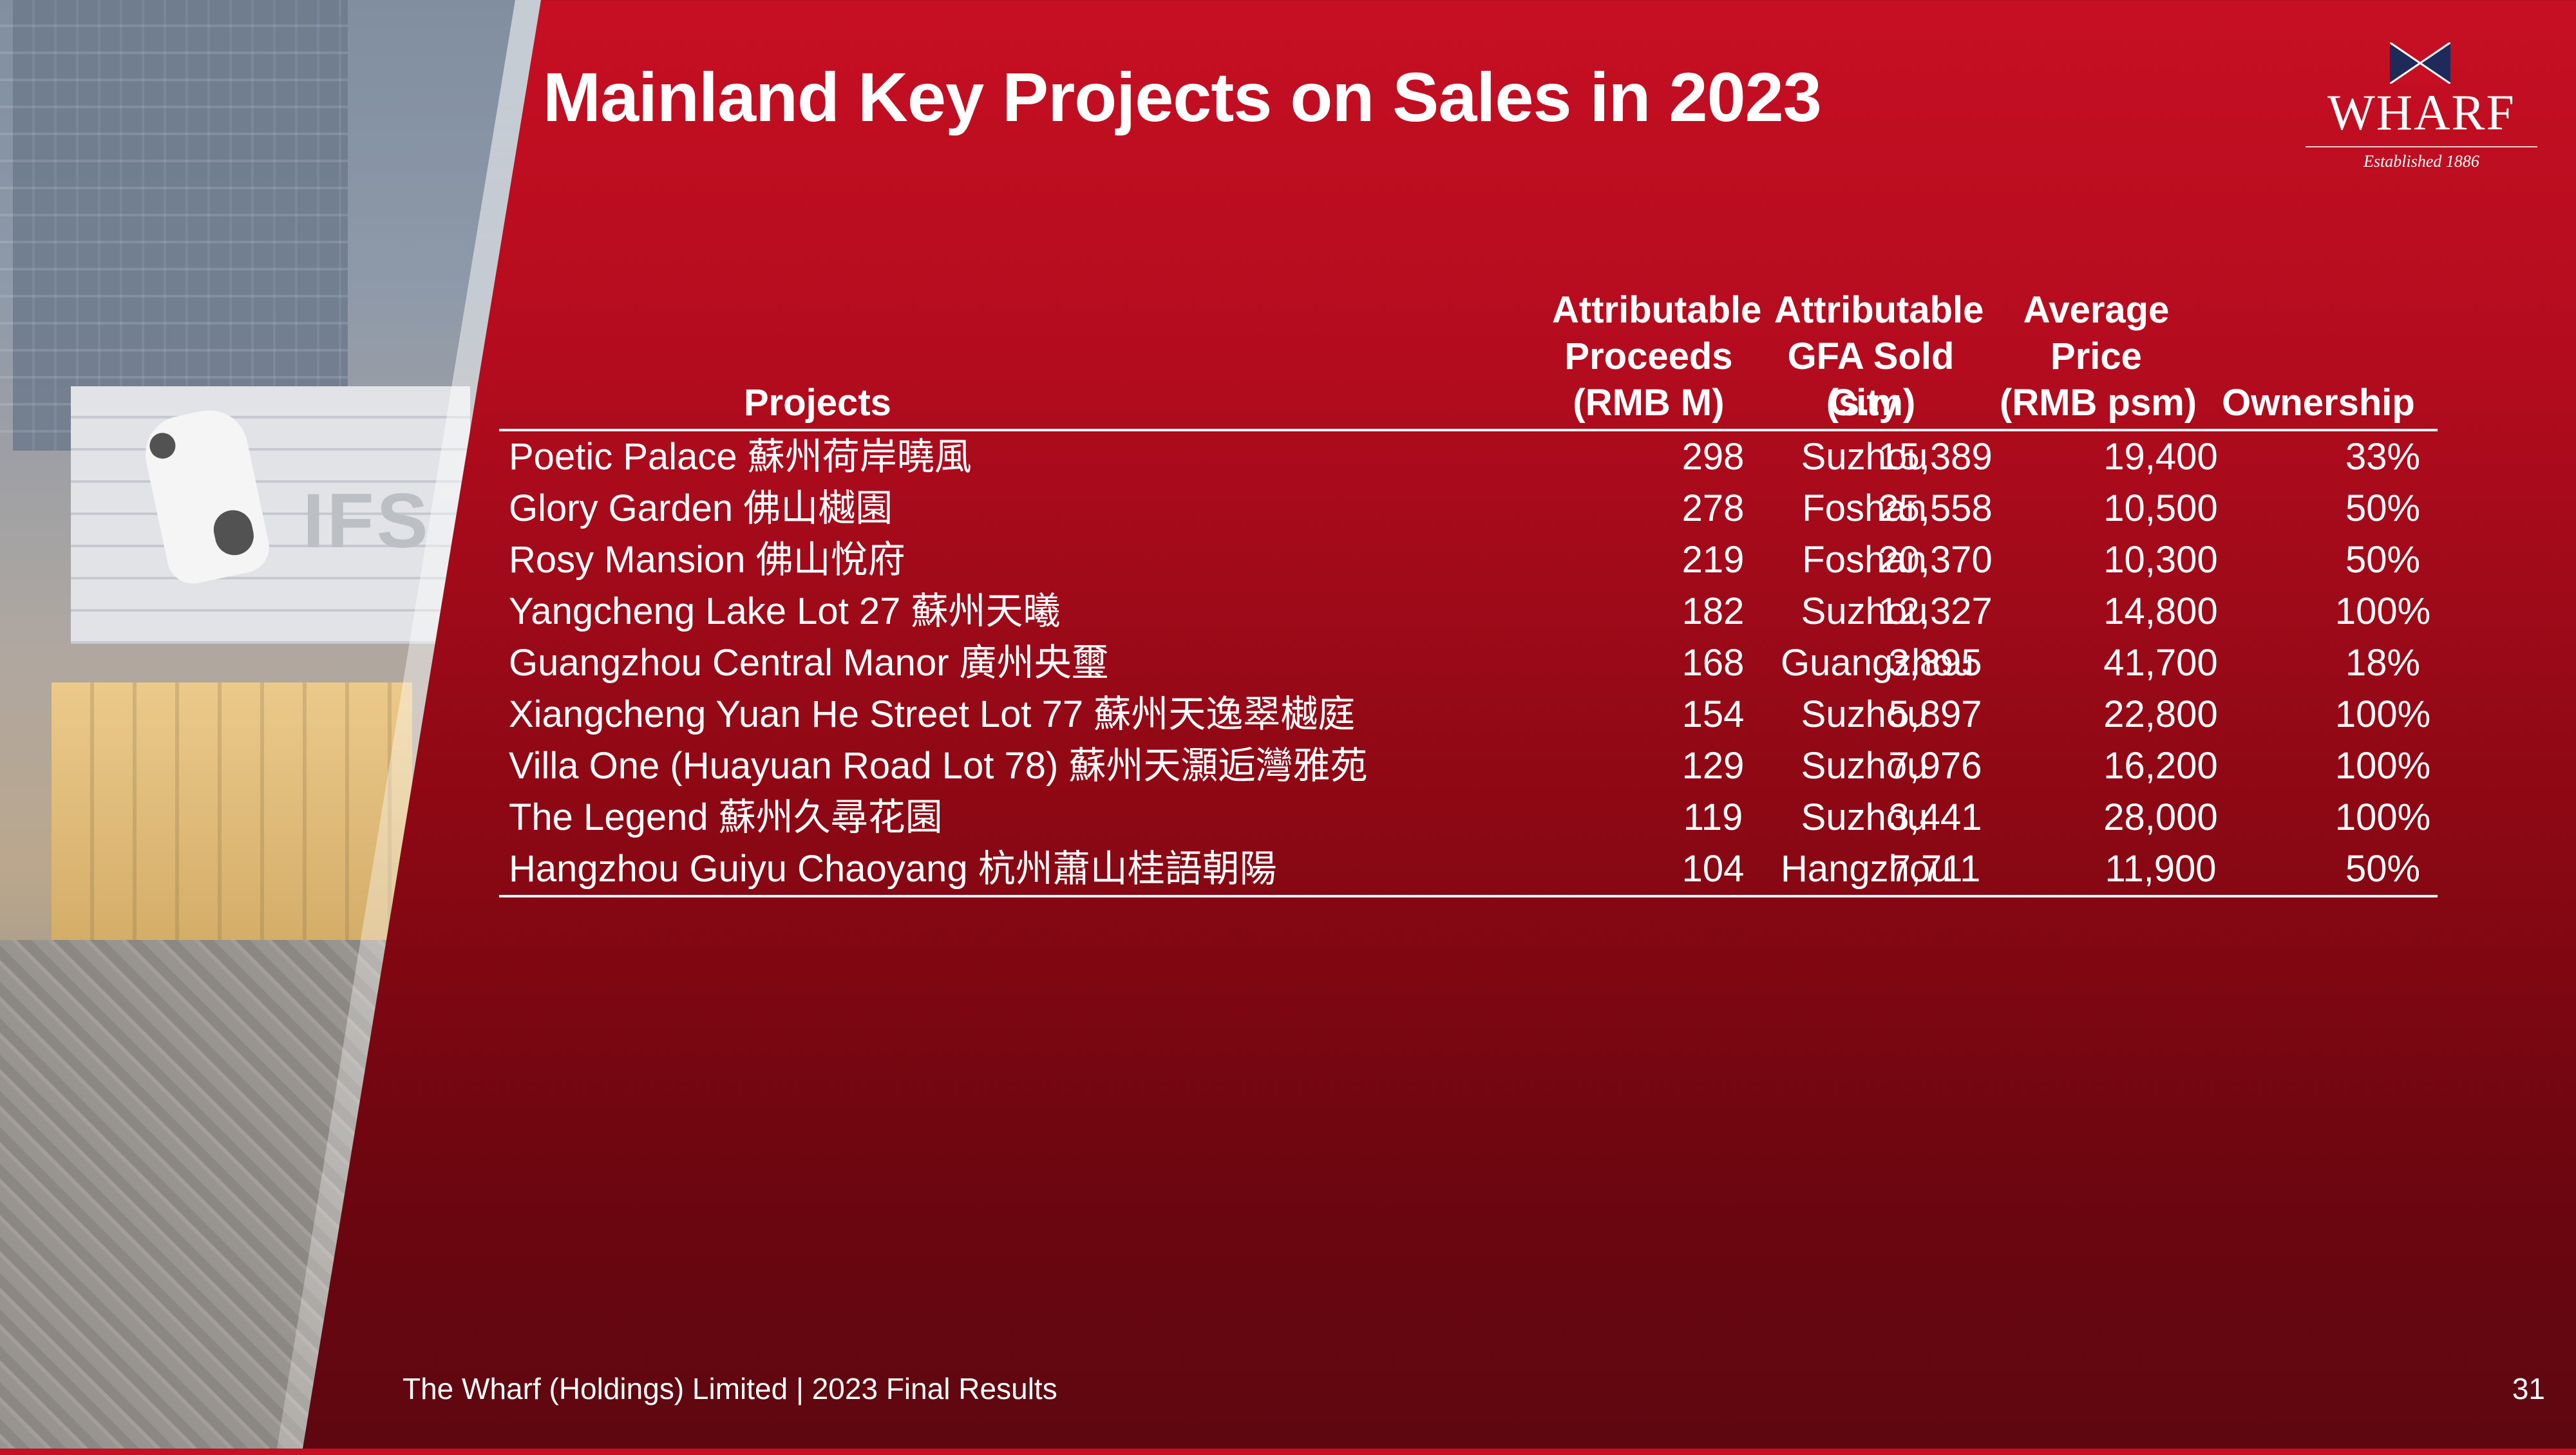 This screenshot has height=1455, width=2576. I want to click on header-avg-line1: Average, so click(2097, 310).